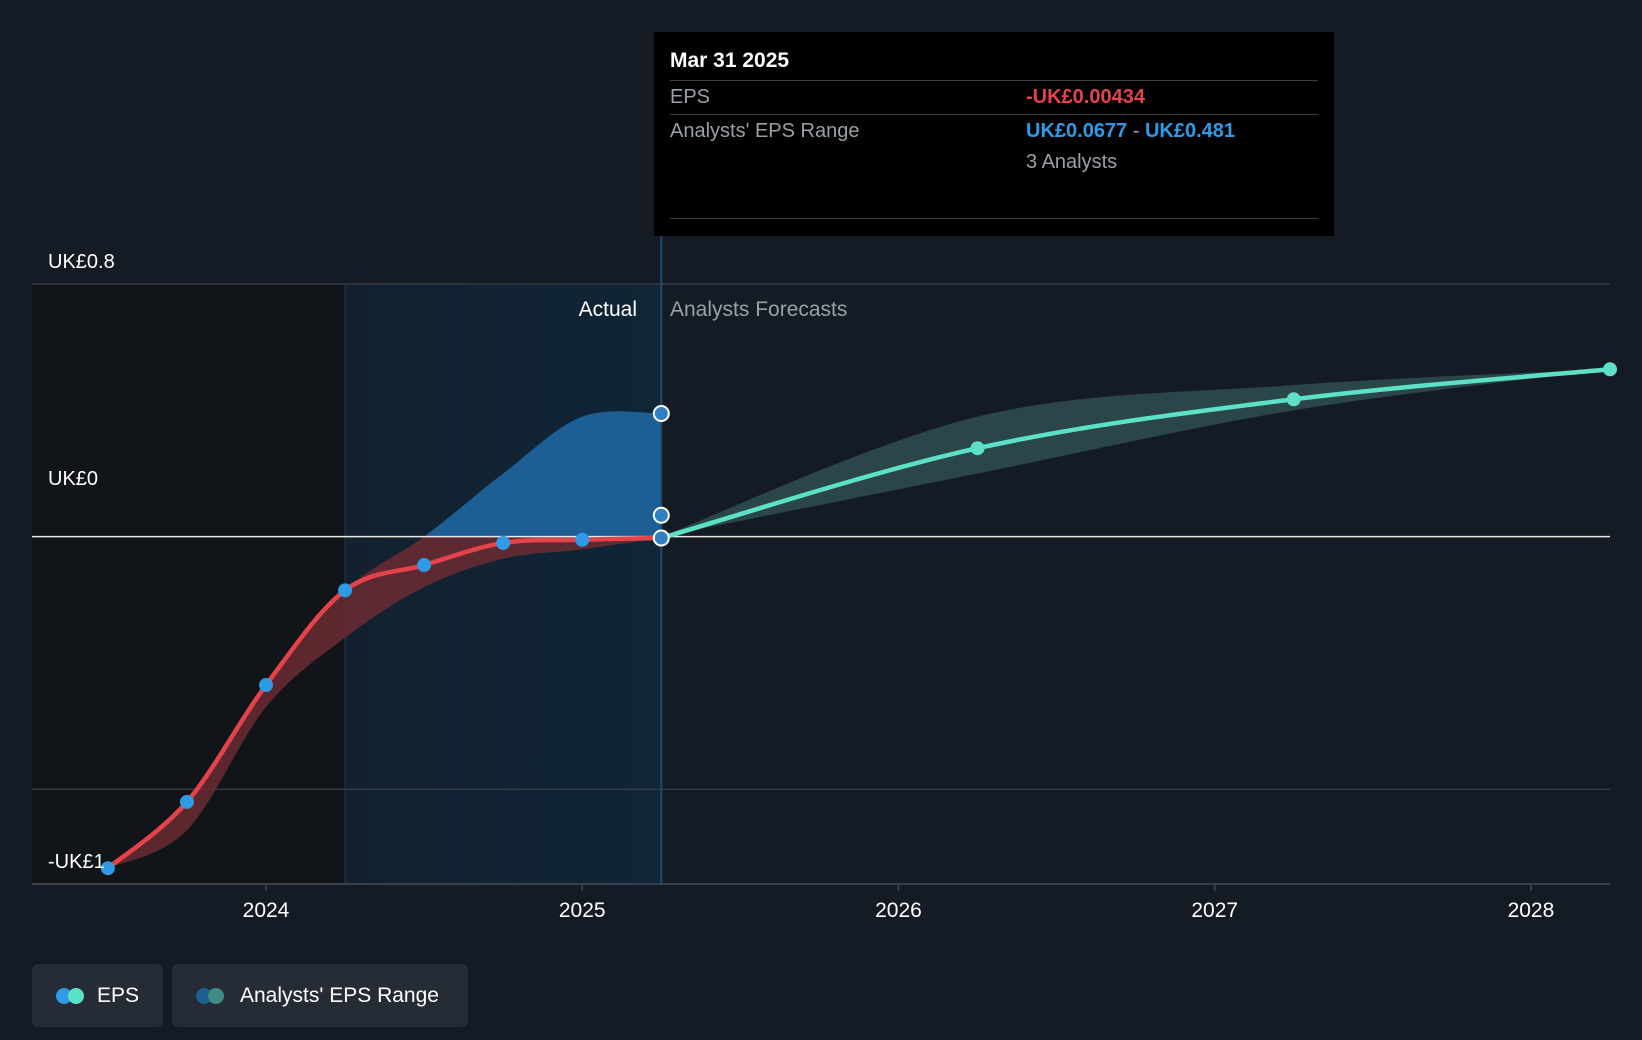 The width and height of the screenshot is (1642, 1040). Describe the element at coordinates (117, 995) in the screenshot. I see `legend-eps-label: EPS` at that location.